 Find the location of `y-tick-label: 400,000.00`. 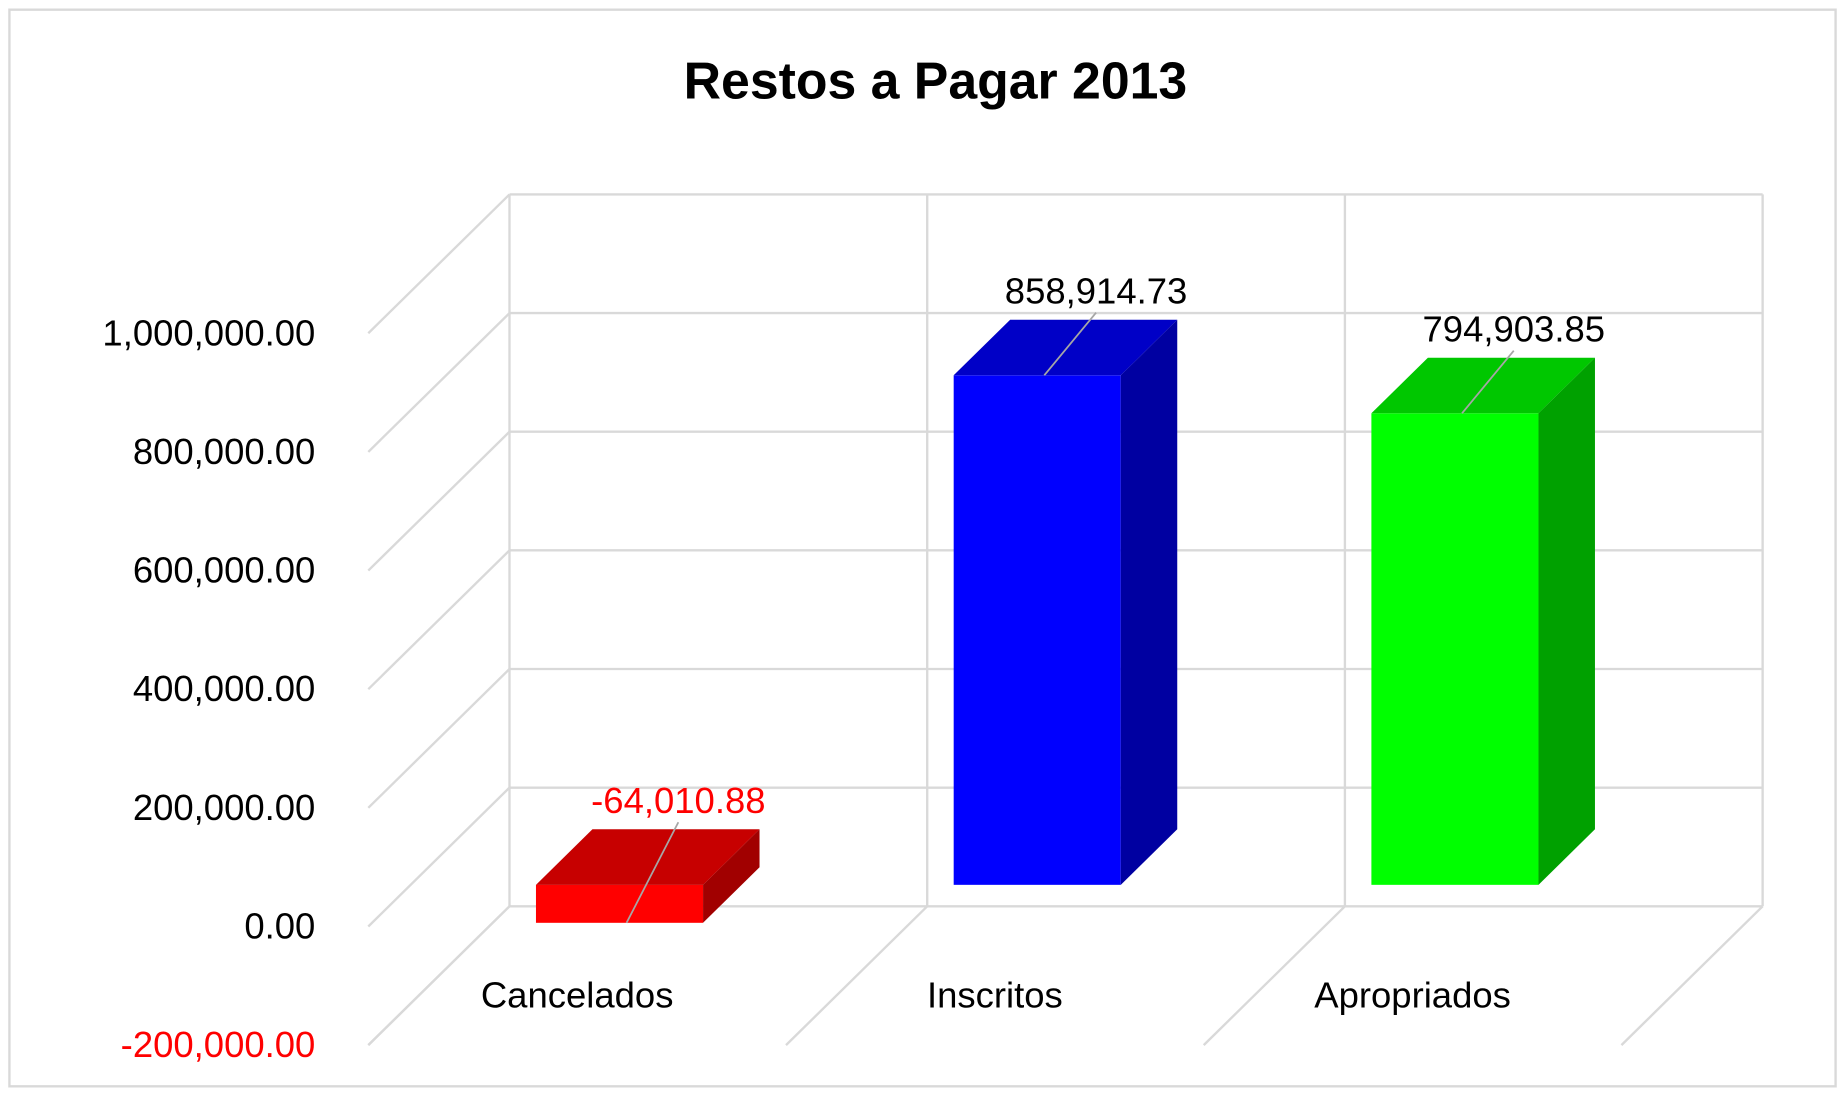

y-tick-label: 400,000.00 is located at coordinates (224, 688).